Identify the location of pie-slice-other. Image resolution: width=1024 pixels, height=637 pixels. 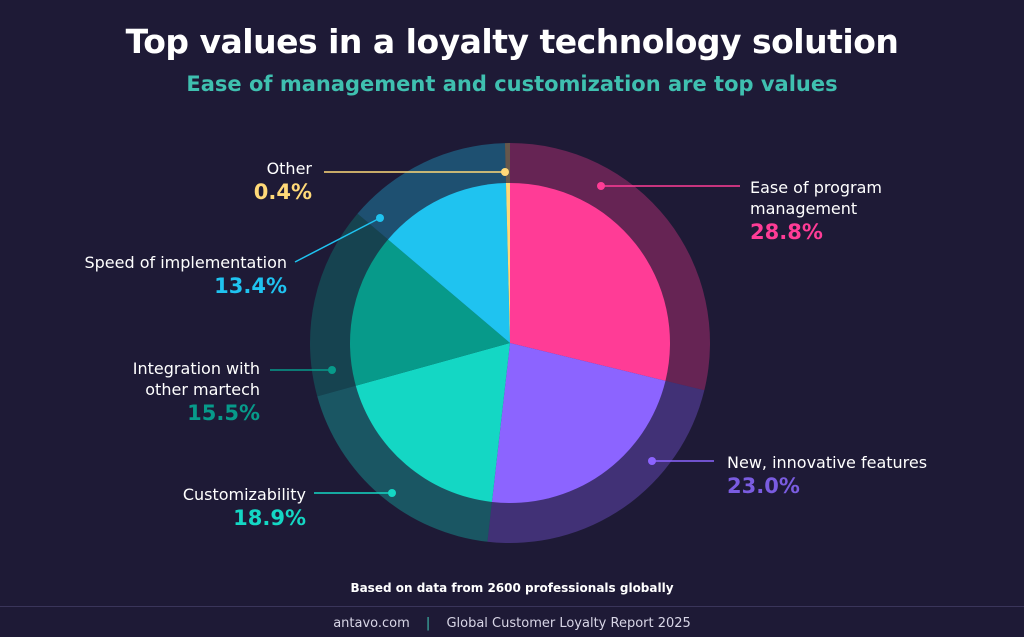
(507, 263).